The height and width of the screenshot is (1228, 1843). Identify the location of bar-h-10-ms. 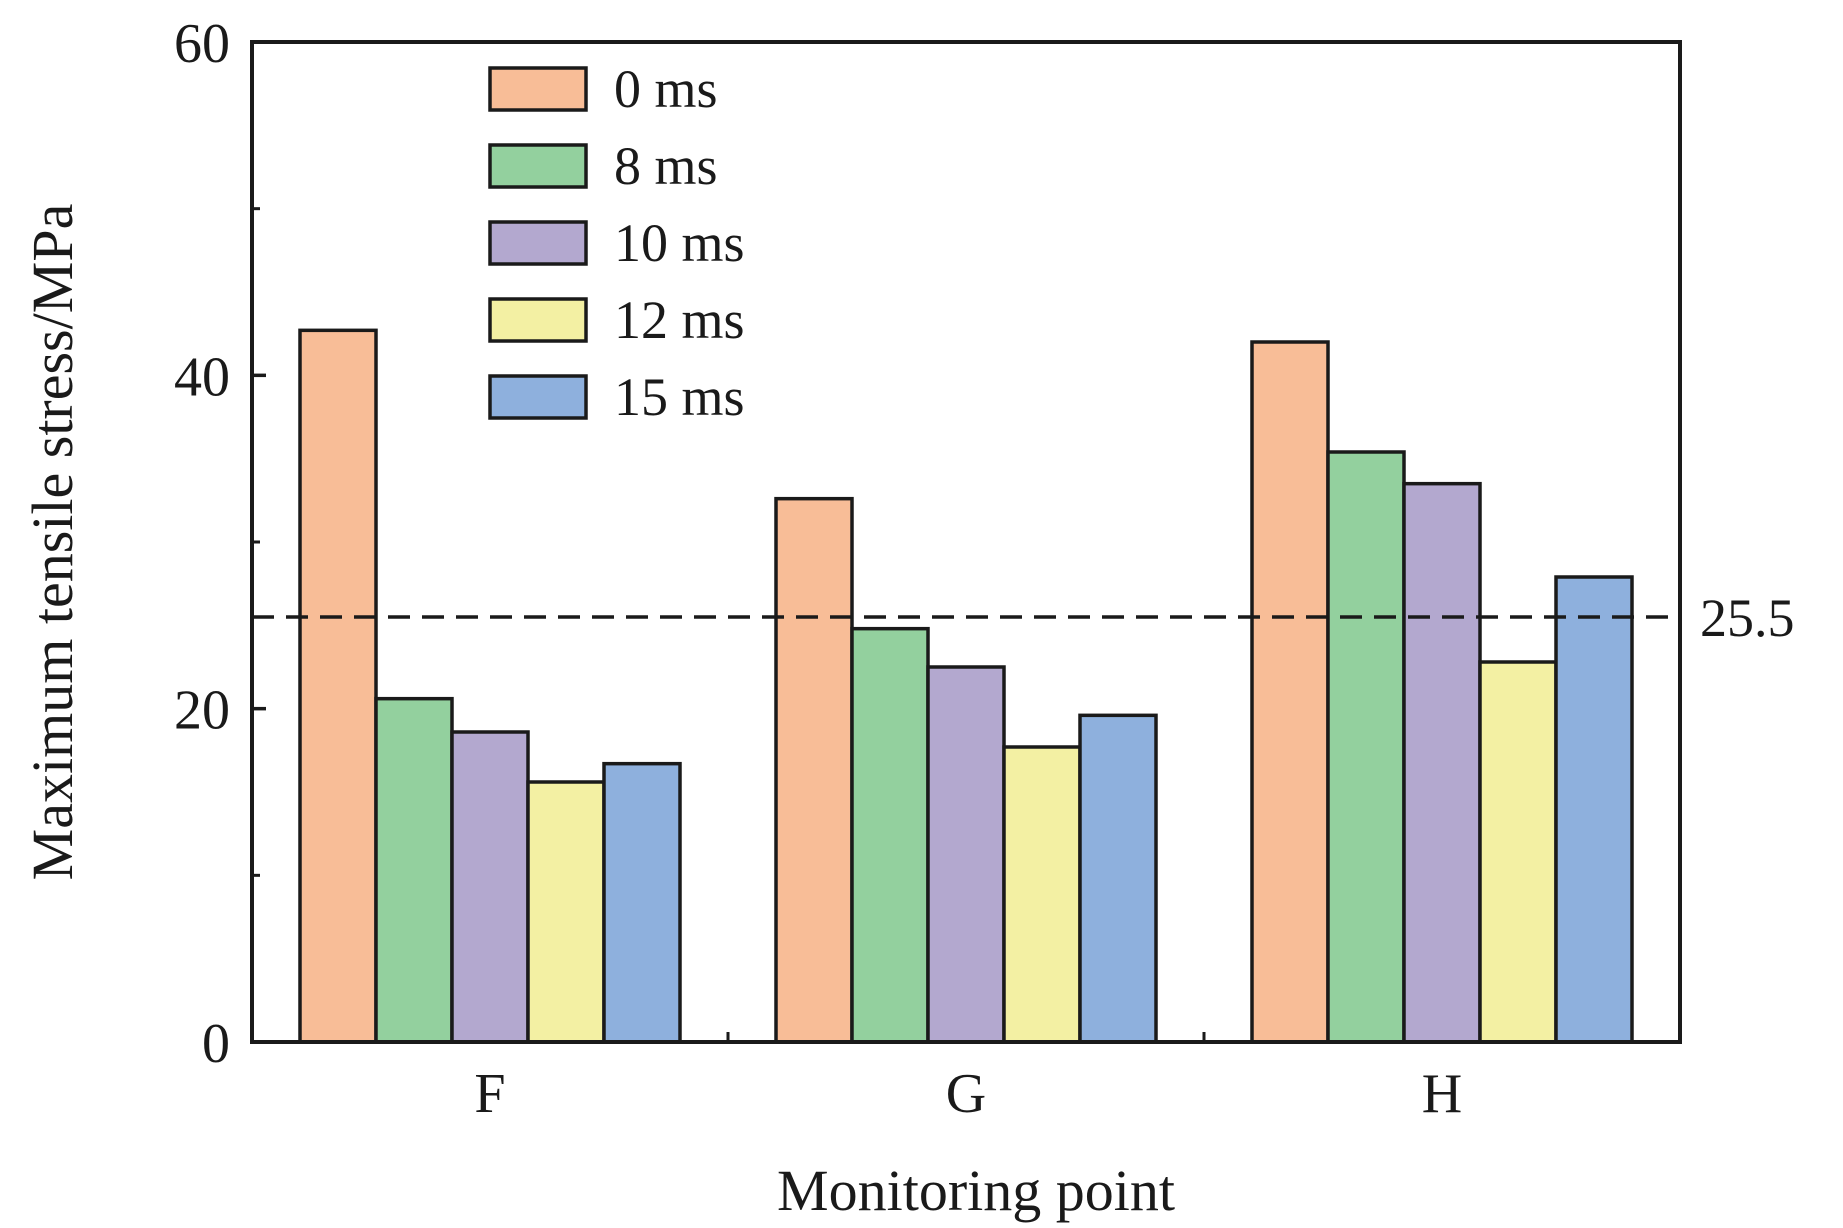
(1442, 762).